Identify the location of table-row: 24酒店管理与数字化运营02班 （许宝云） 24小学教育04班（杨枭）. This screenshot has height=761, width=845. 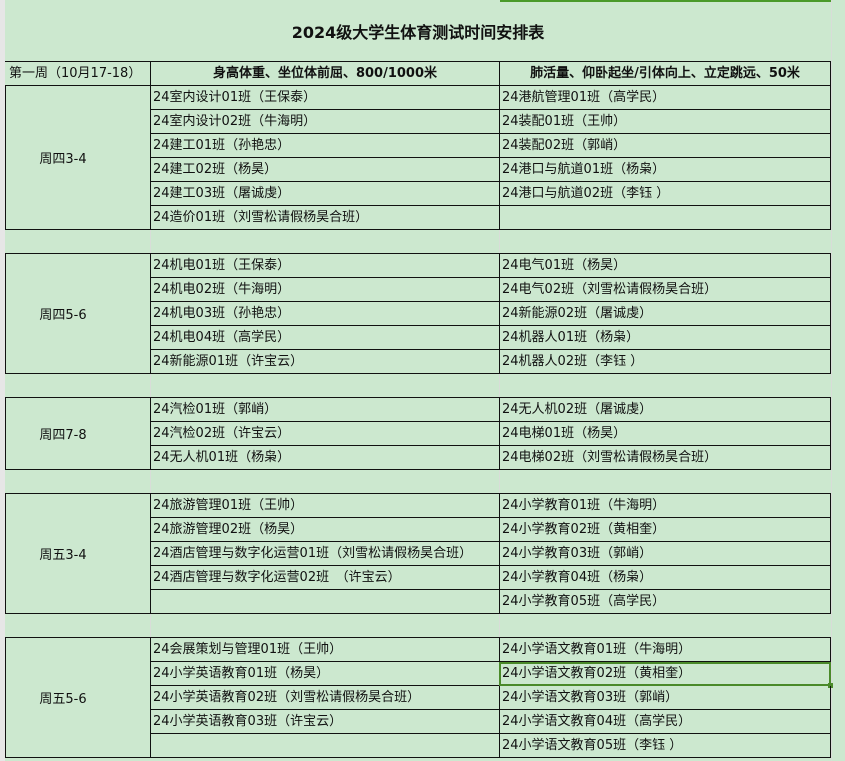
(418, 578).